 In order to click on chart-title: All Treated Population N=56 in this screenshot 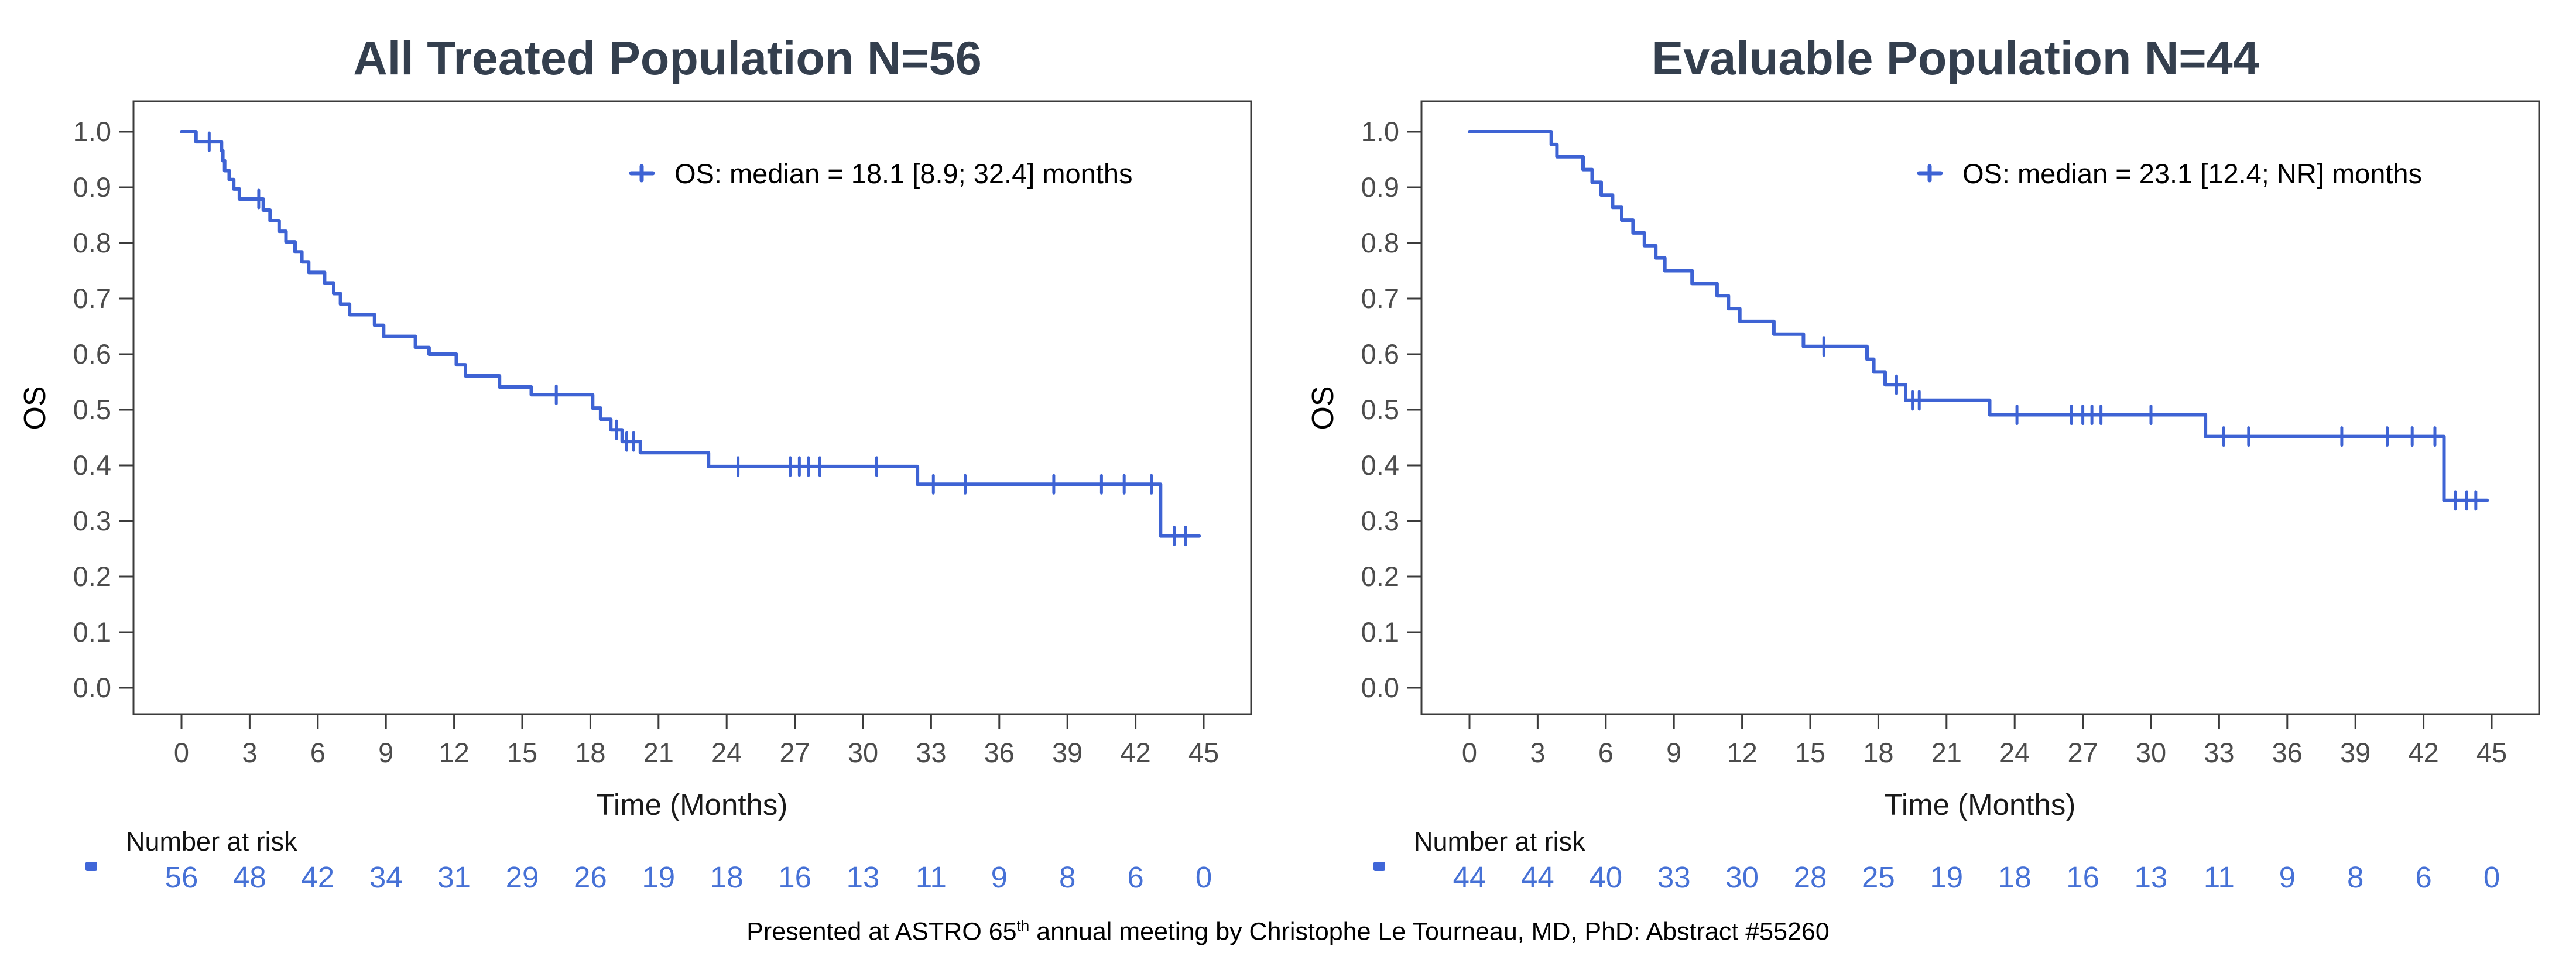, I will do `click(667, 58)`.